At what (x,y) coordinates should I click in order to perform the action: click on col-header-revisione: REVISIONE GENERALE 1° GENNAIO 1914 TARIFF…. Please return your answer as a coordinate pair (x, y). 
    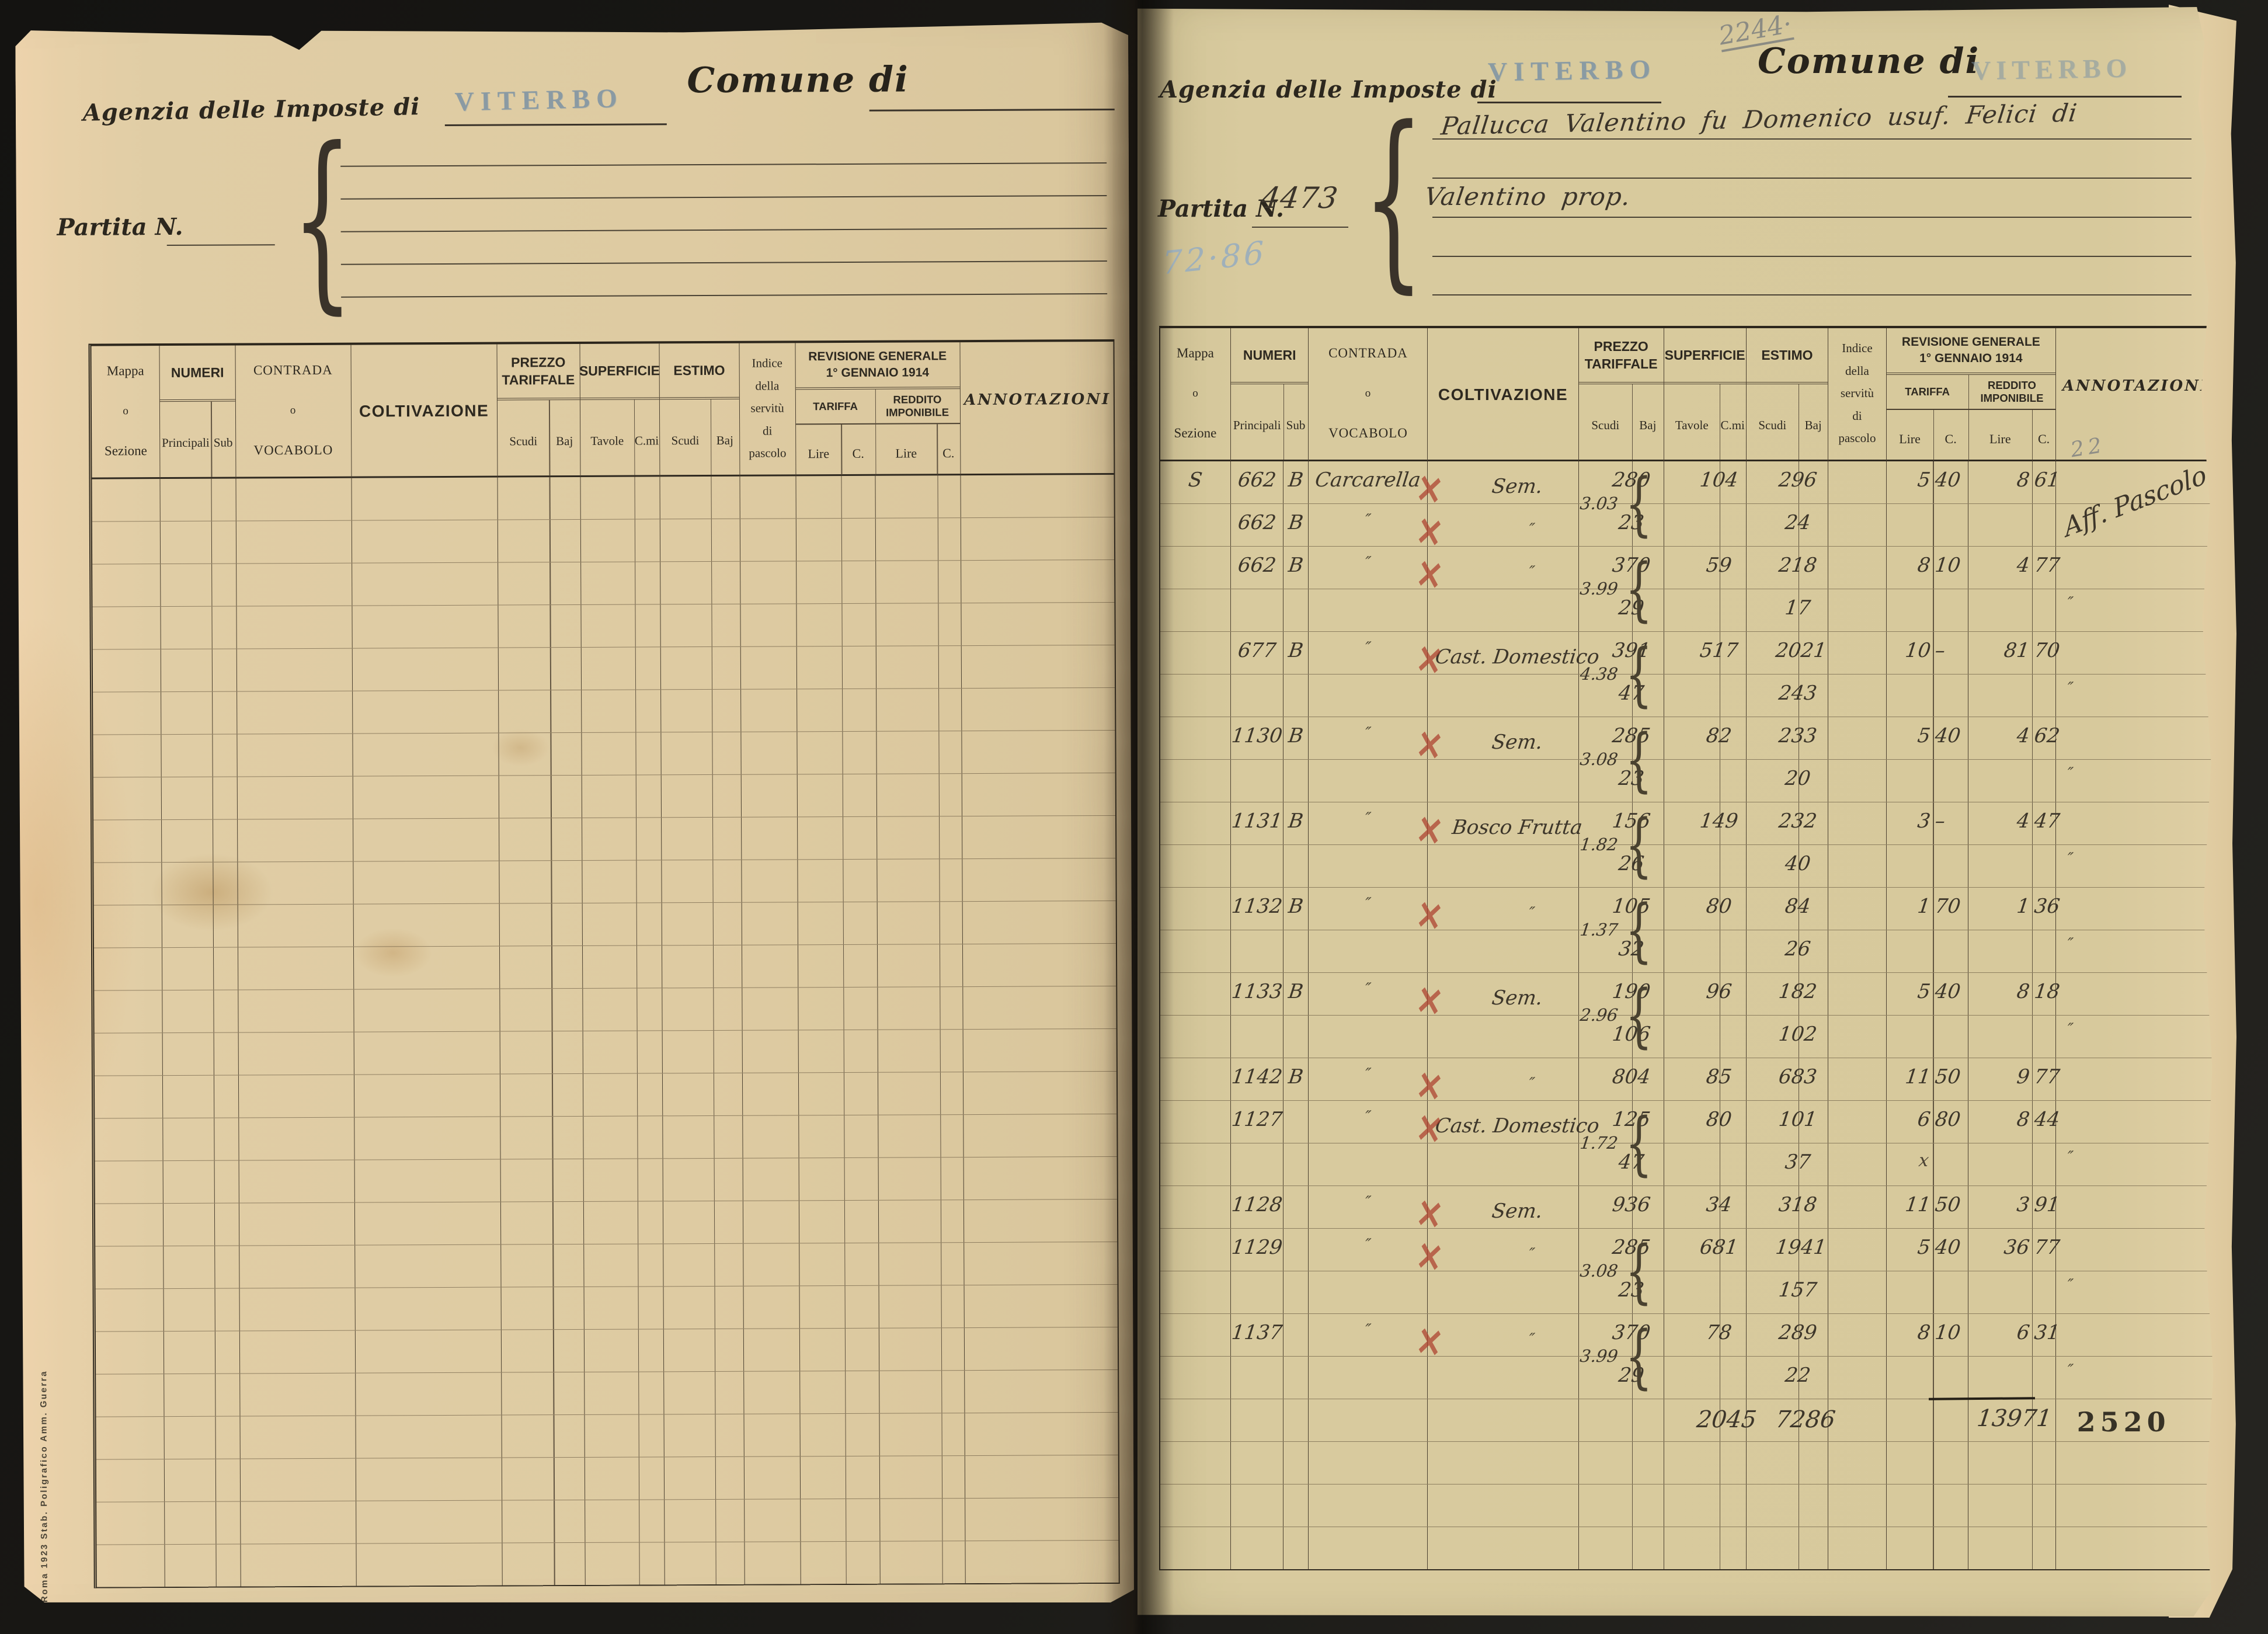
    Looking at the image, I should click on (878, 408).